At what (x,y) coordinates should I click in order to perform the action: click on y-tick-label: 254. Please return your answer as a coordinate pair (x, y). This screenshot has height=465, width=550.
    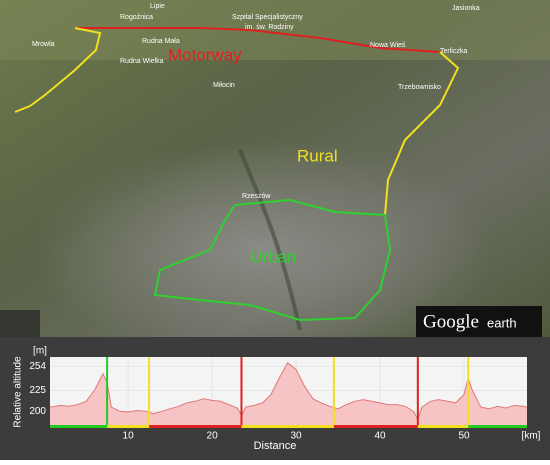
    Looking at the image, I should click on (37, 366).